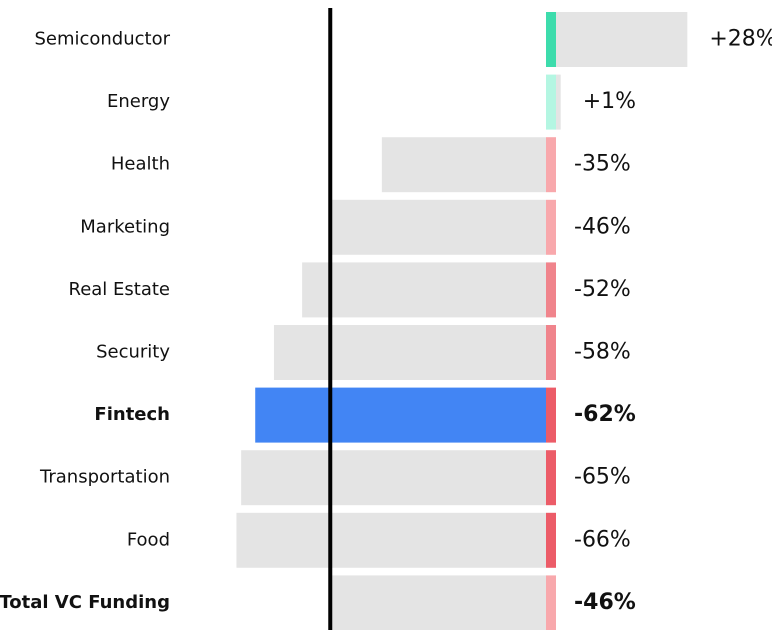 The image size is (772, 630). Describe the element at coordinates (102, 39) in the screenshot. I see `category-label: Semiconductor` at that location.